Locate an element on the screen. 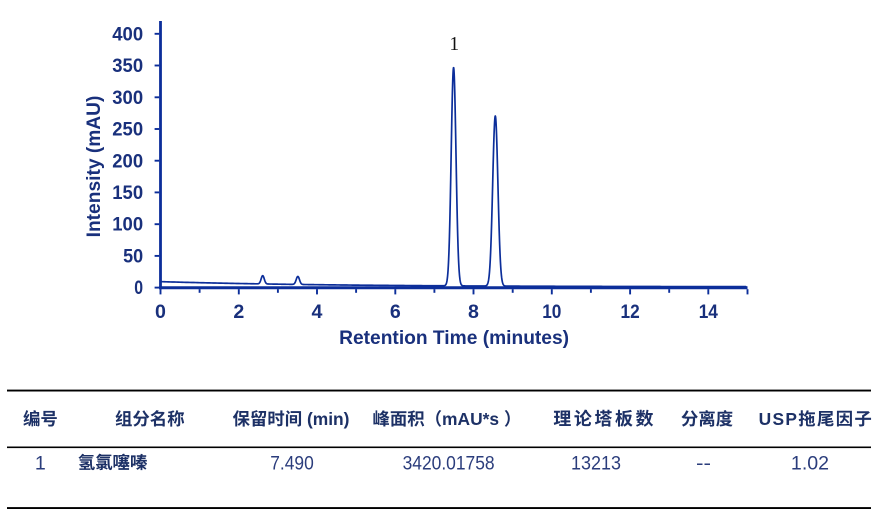  svg-text: USP is located at coordinates (779, 419).